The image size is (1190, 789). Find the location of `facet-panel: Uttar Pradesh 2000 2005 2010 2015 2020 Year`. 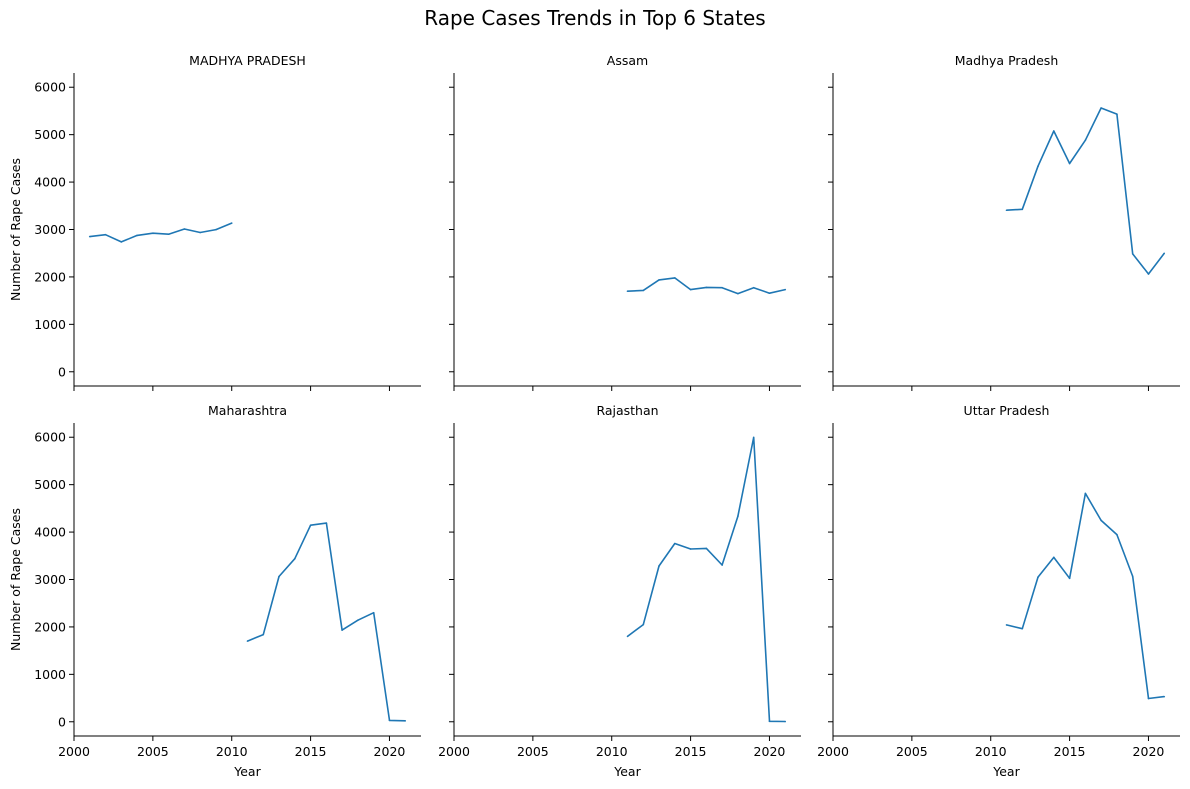

facet-panel: Uttar Pradesh 2000 2005 2010 2015 2020 Year is located at coordinates (998, 591).